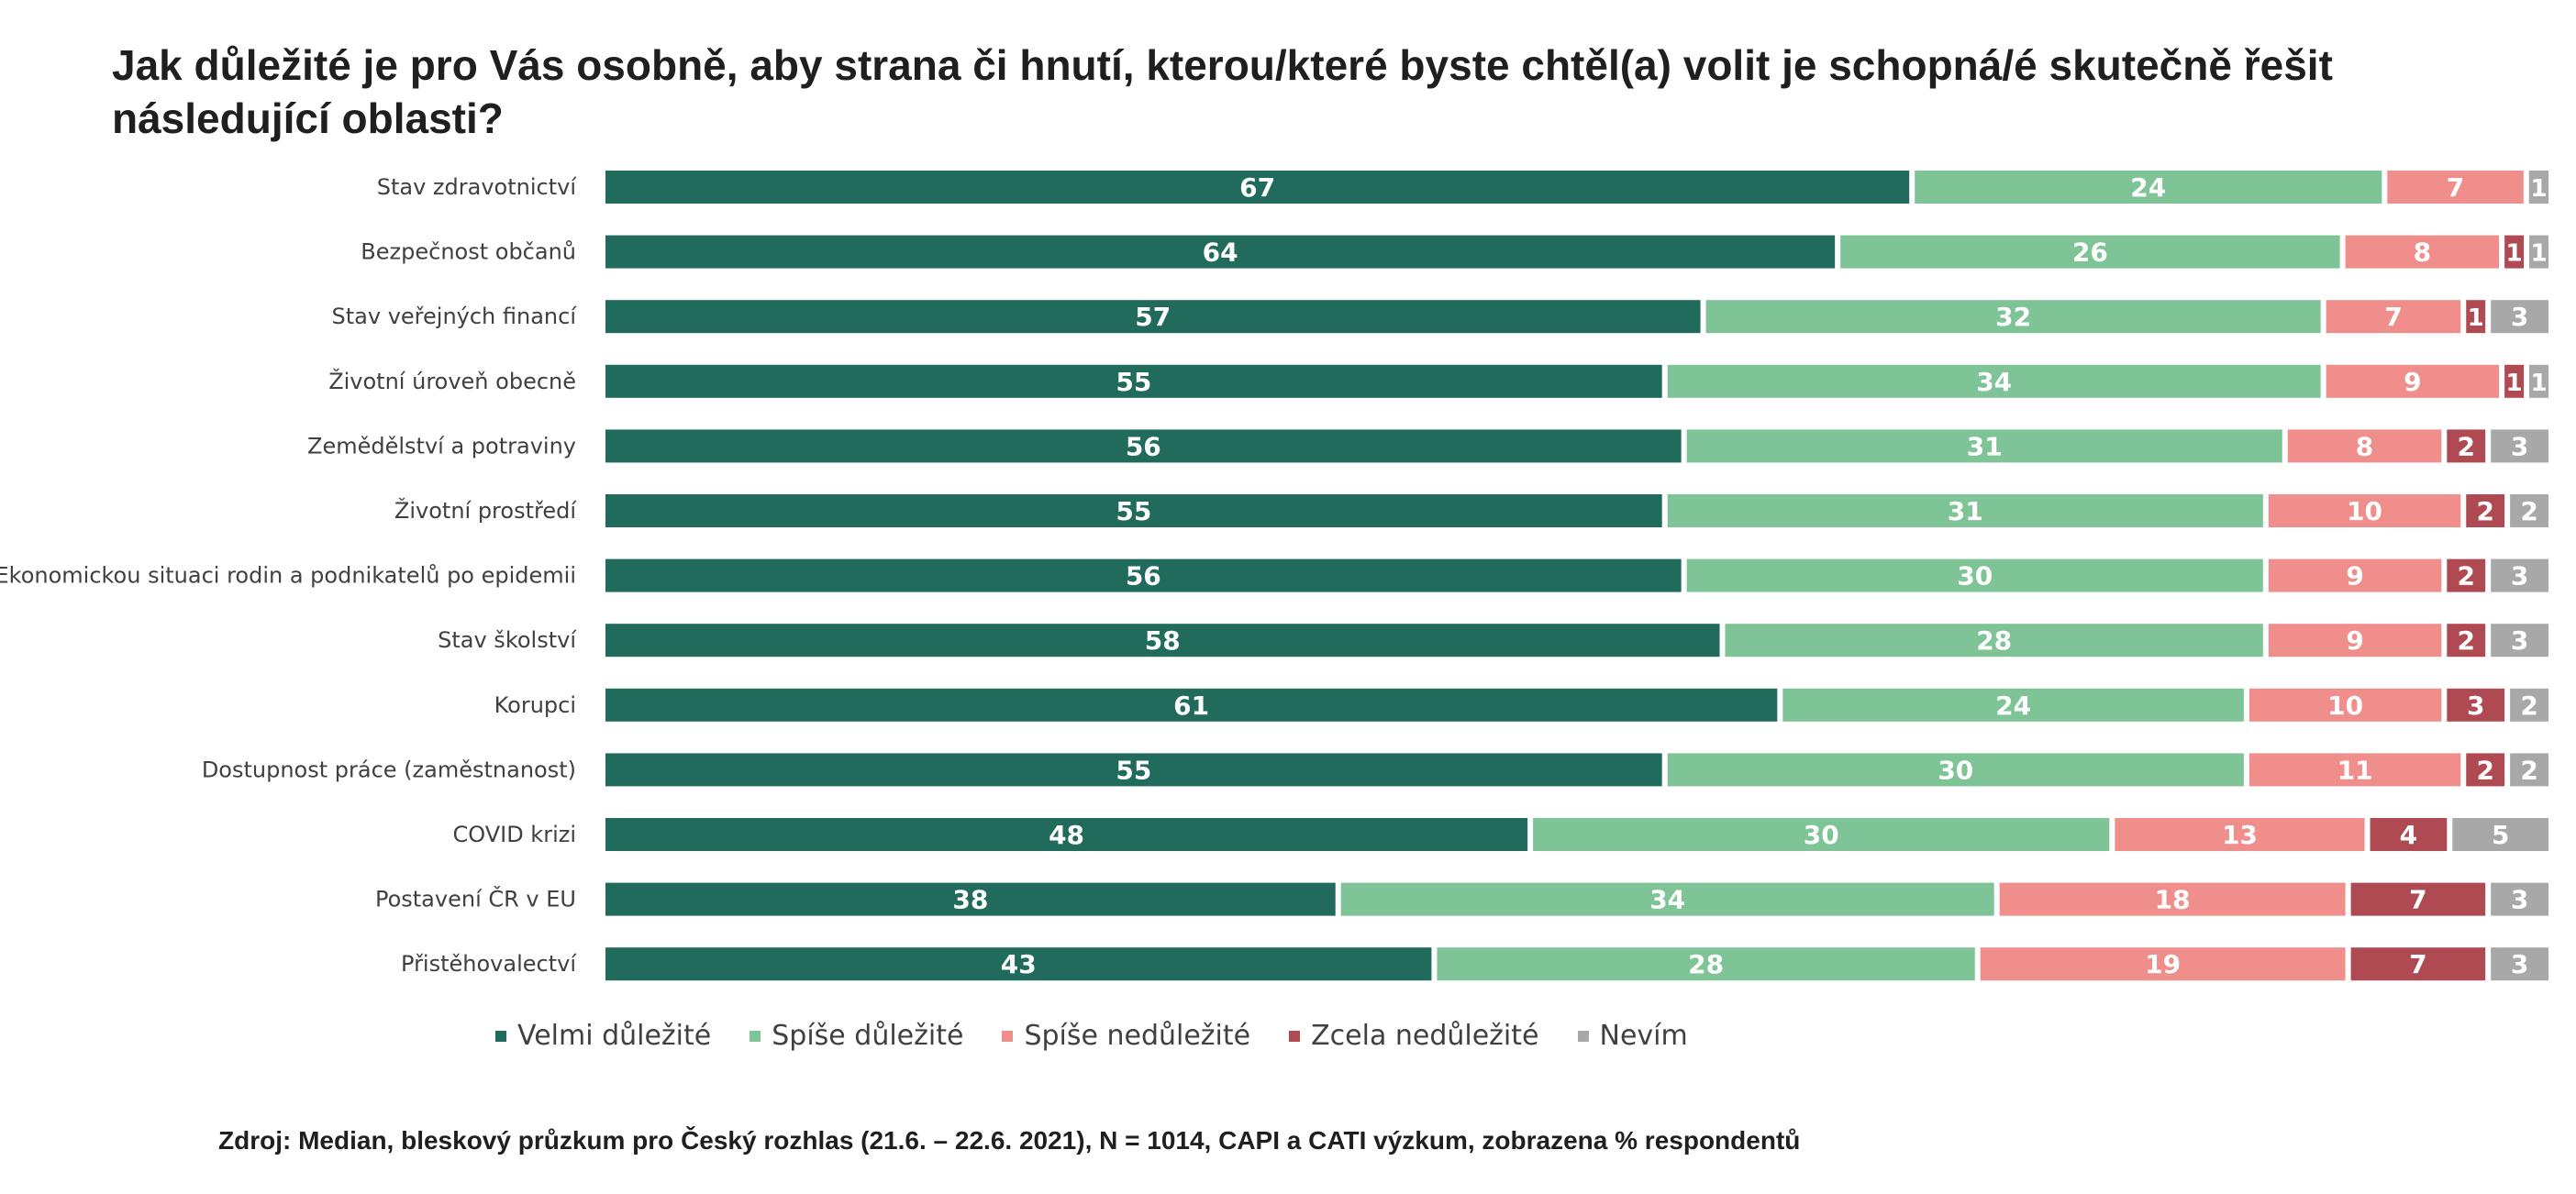 The width and height of the screenshot is (2576, 1194). I want to click on category-label: Přistěhovalectví, so click(489, 964).